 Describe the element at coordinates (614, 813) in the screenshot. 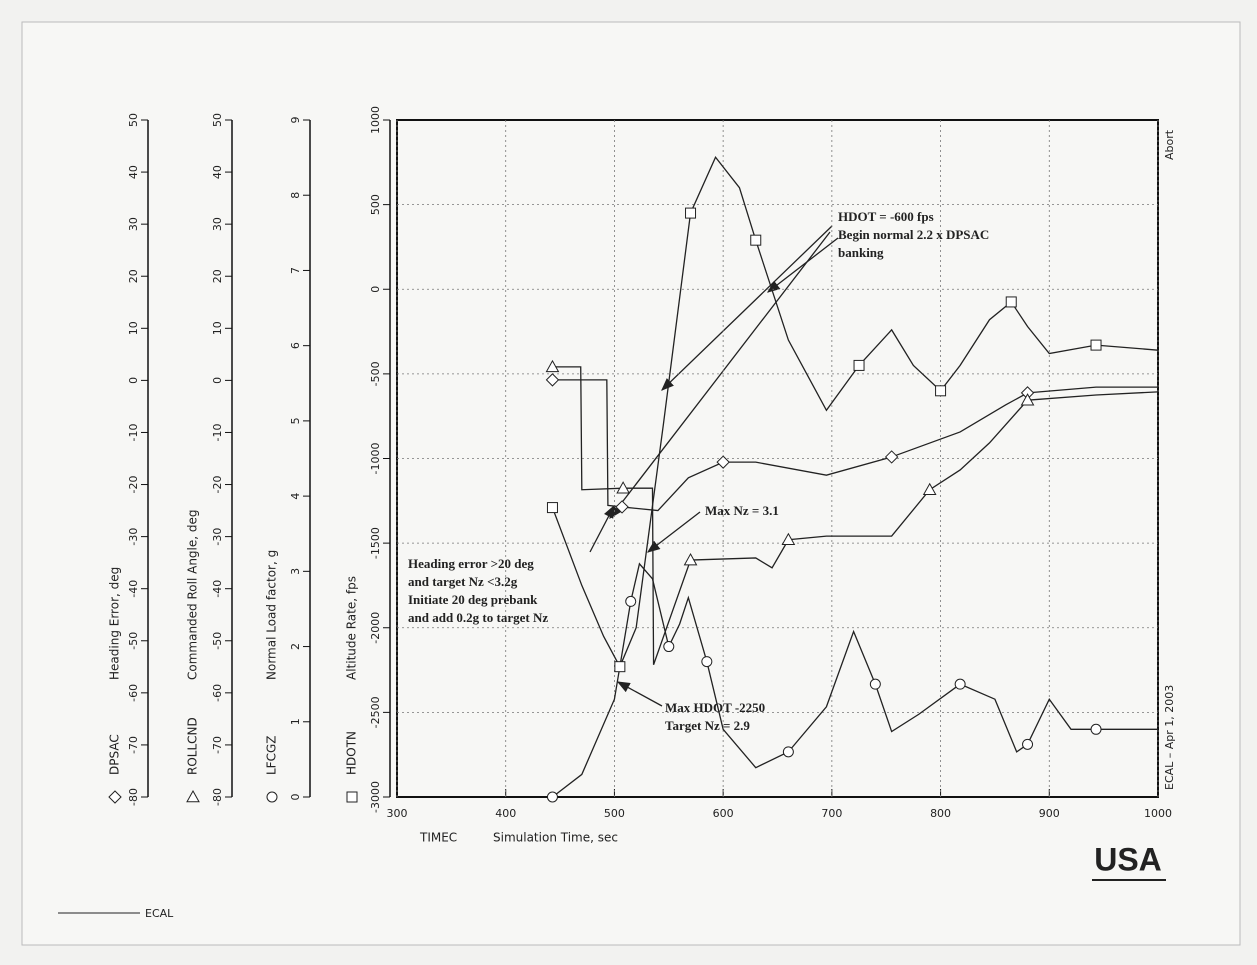

I see `x-tick-label: 500` at that location.